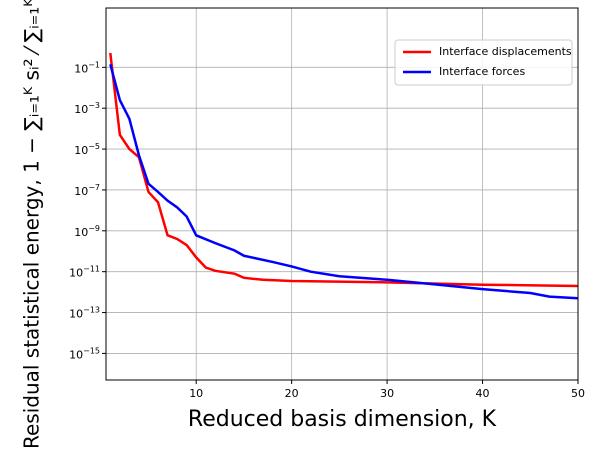  I want to click on x-tick-label: 10, so click(196, 393).